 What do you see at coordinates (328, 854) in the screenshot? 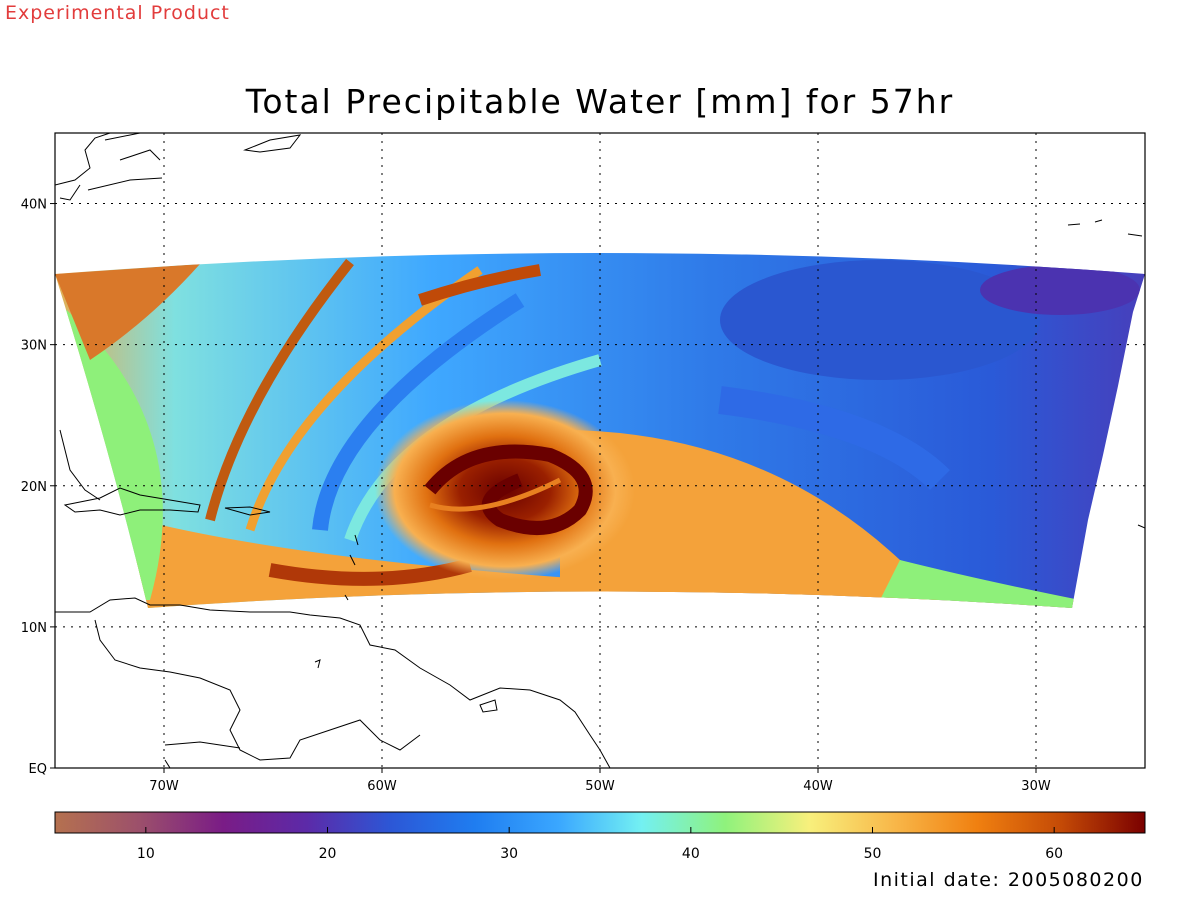
I see `colorbar-tick-label: 20` at bounding box center [328, 854].